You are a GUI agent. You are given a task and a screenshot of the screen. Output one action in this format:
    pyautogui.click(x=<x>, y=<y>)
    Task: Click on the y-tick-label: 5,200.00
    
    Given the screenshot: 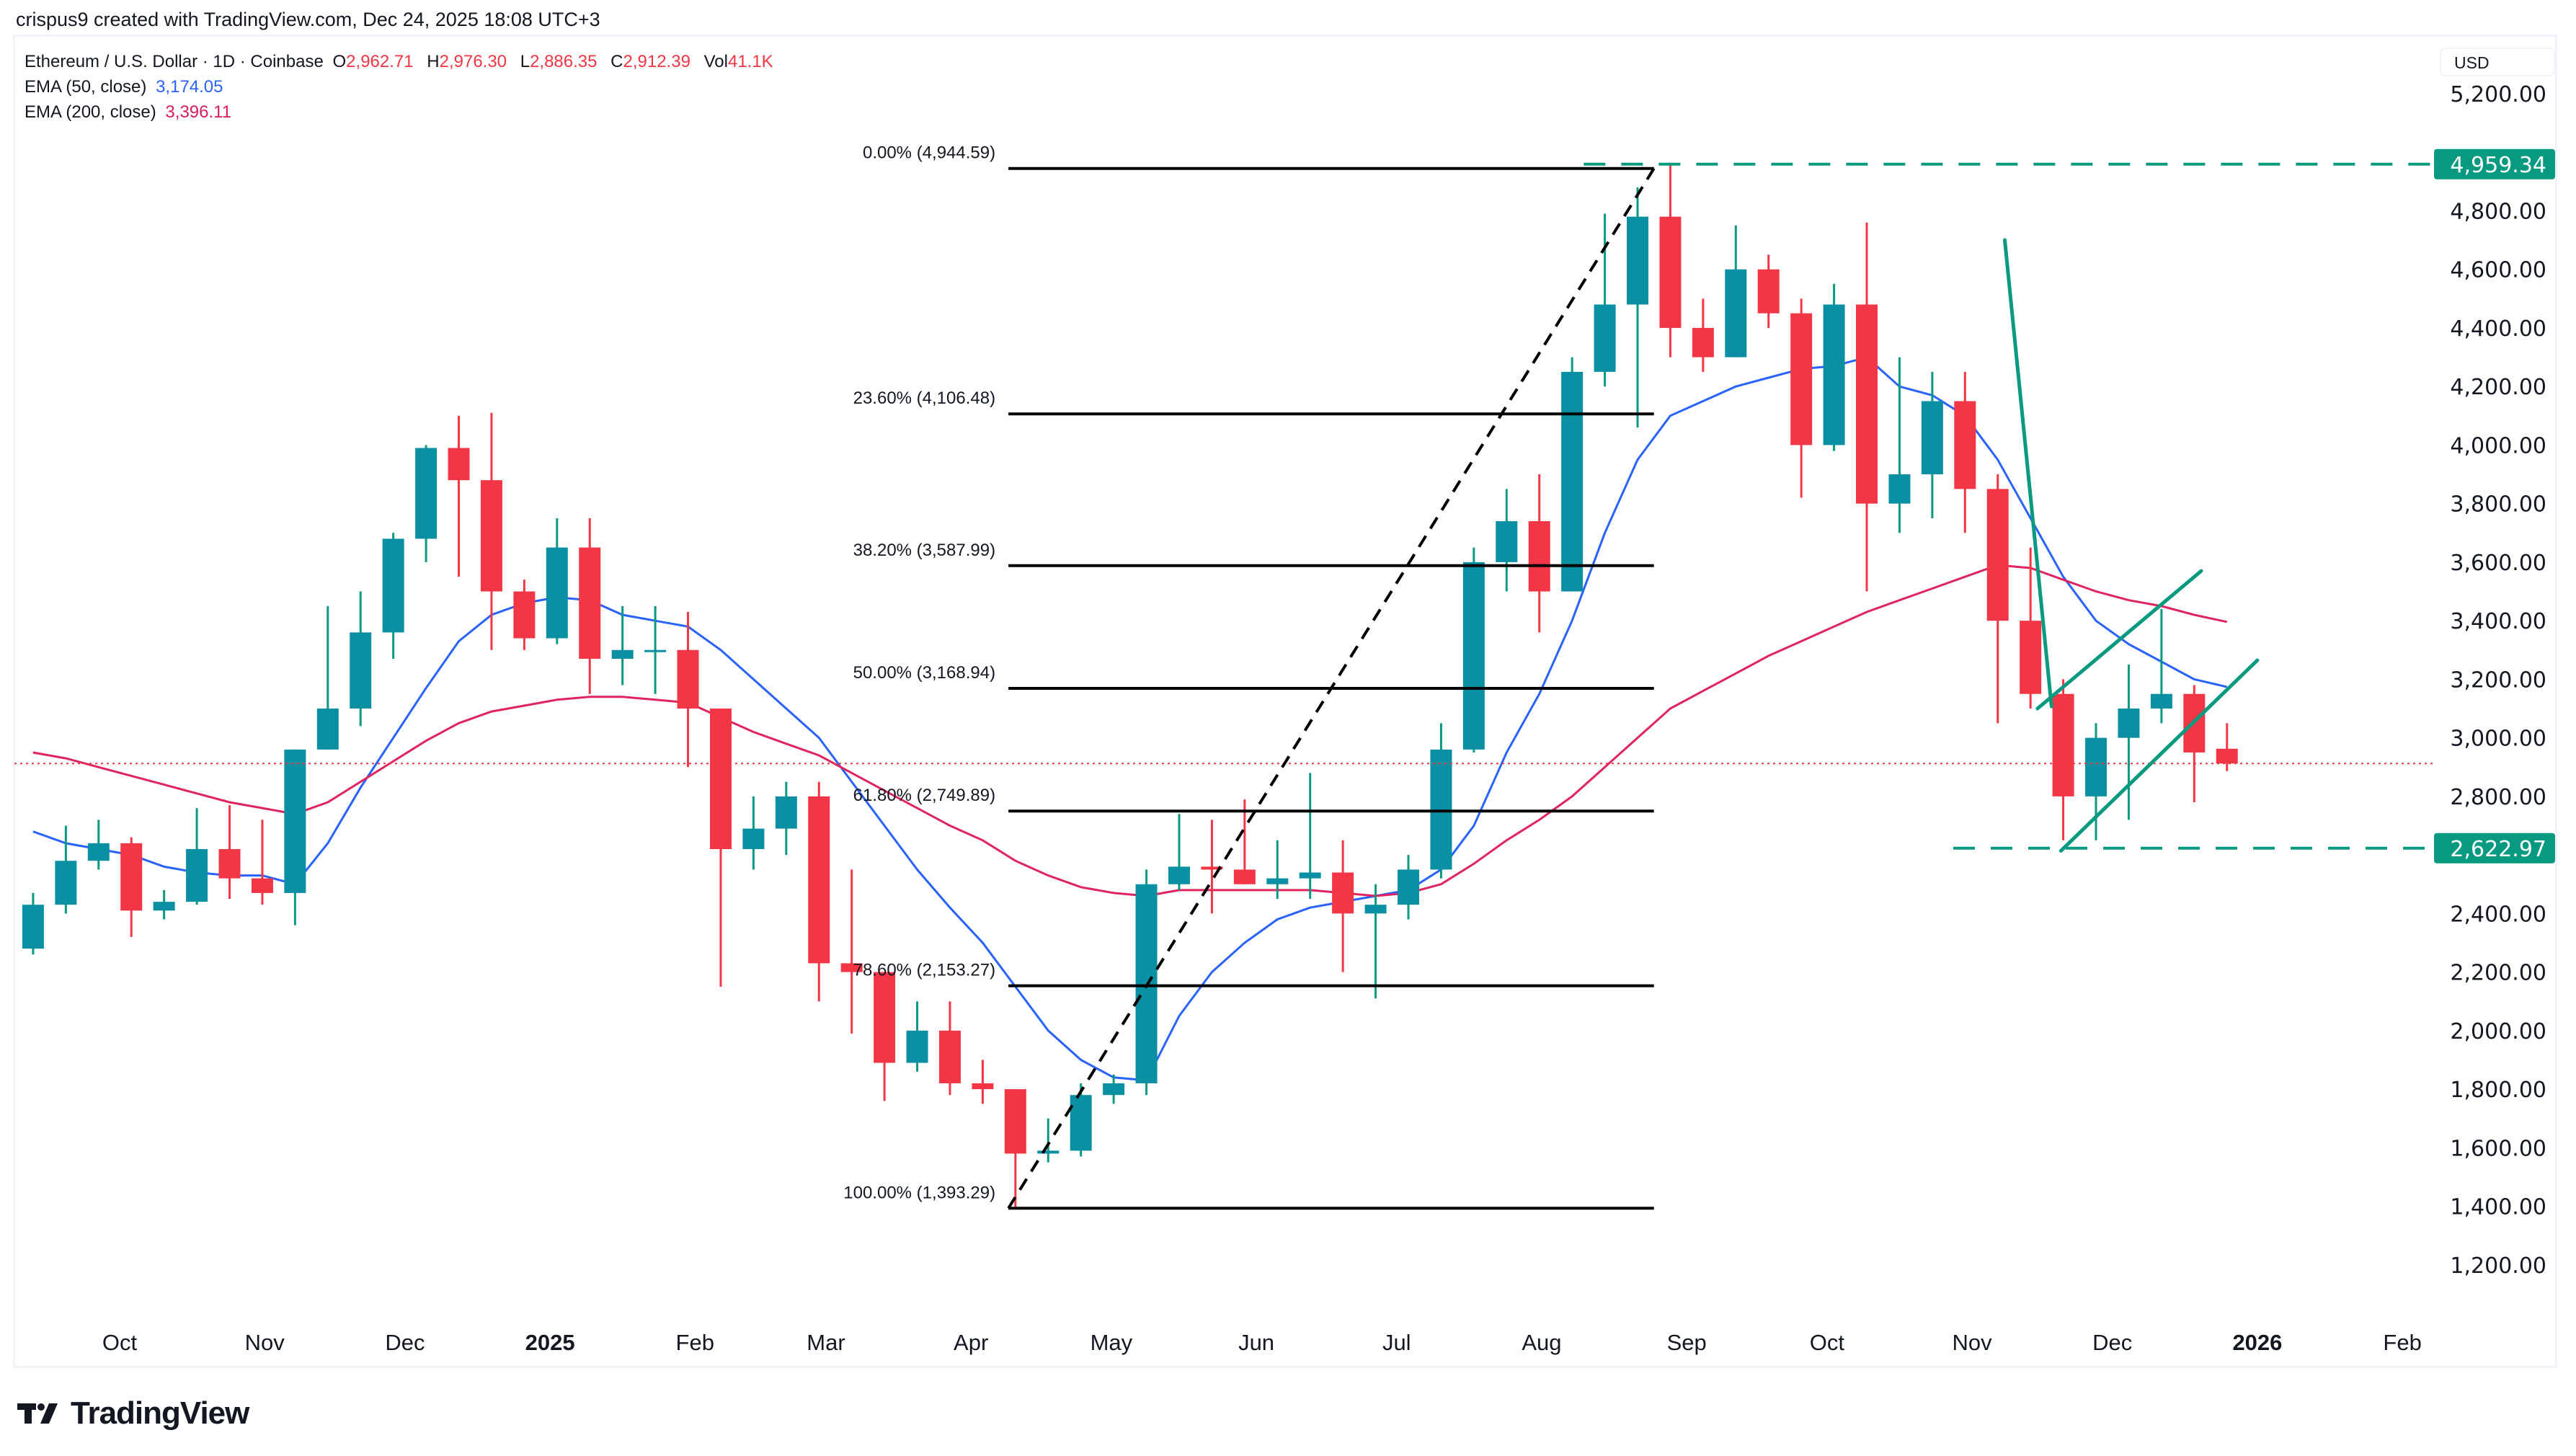 What is the action you would take?
    pyautogui.click(x=2498, y=94)
    